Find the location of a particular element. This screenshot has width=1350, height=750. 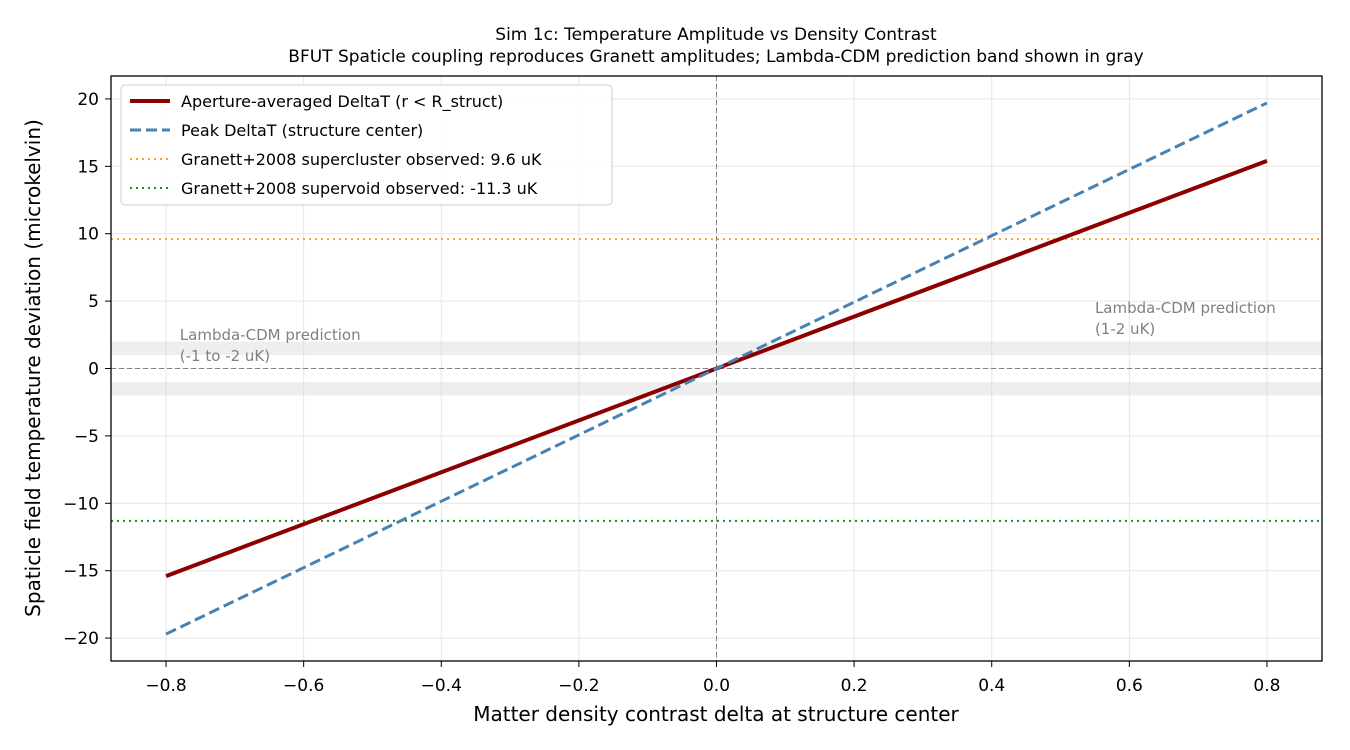

y-tick-label: 5 is located at coordinates (93, 302).